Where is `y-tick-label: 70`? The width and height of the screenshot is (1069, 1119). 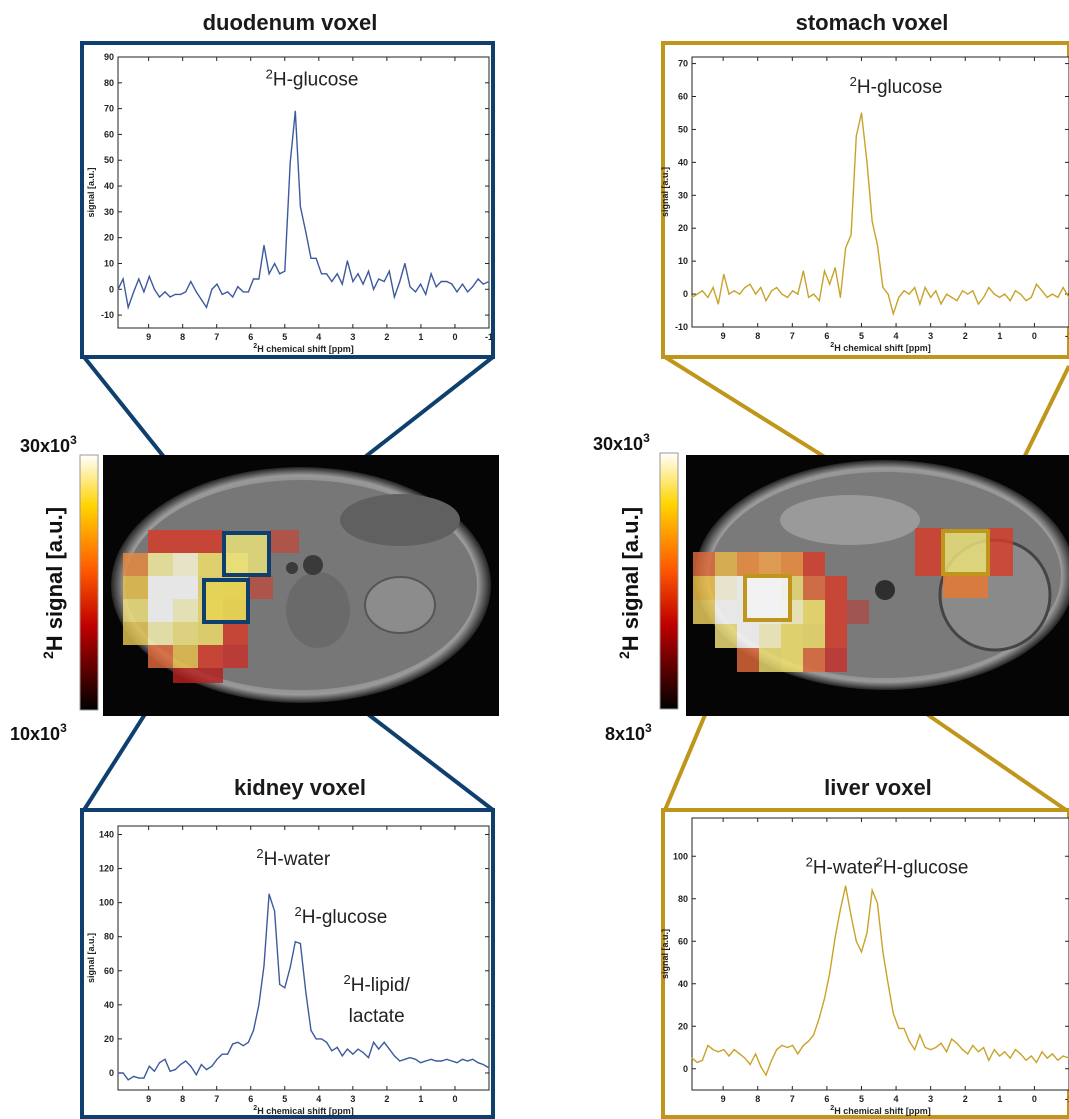 y-tick-label: 70 is located at coordinates (109, 109).